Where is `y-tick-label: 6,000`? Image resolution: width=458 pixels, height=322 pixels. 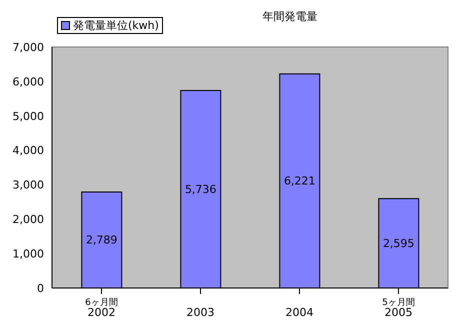
y-tick-label: 6,000 is located at coordinates (28, 81).